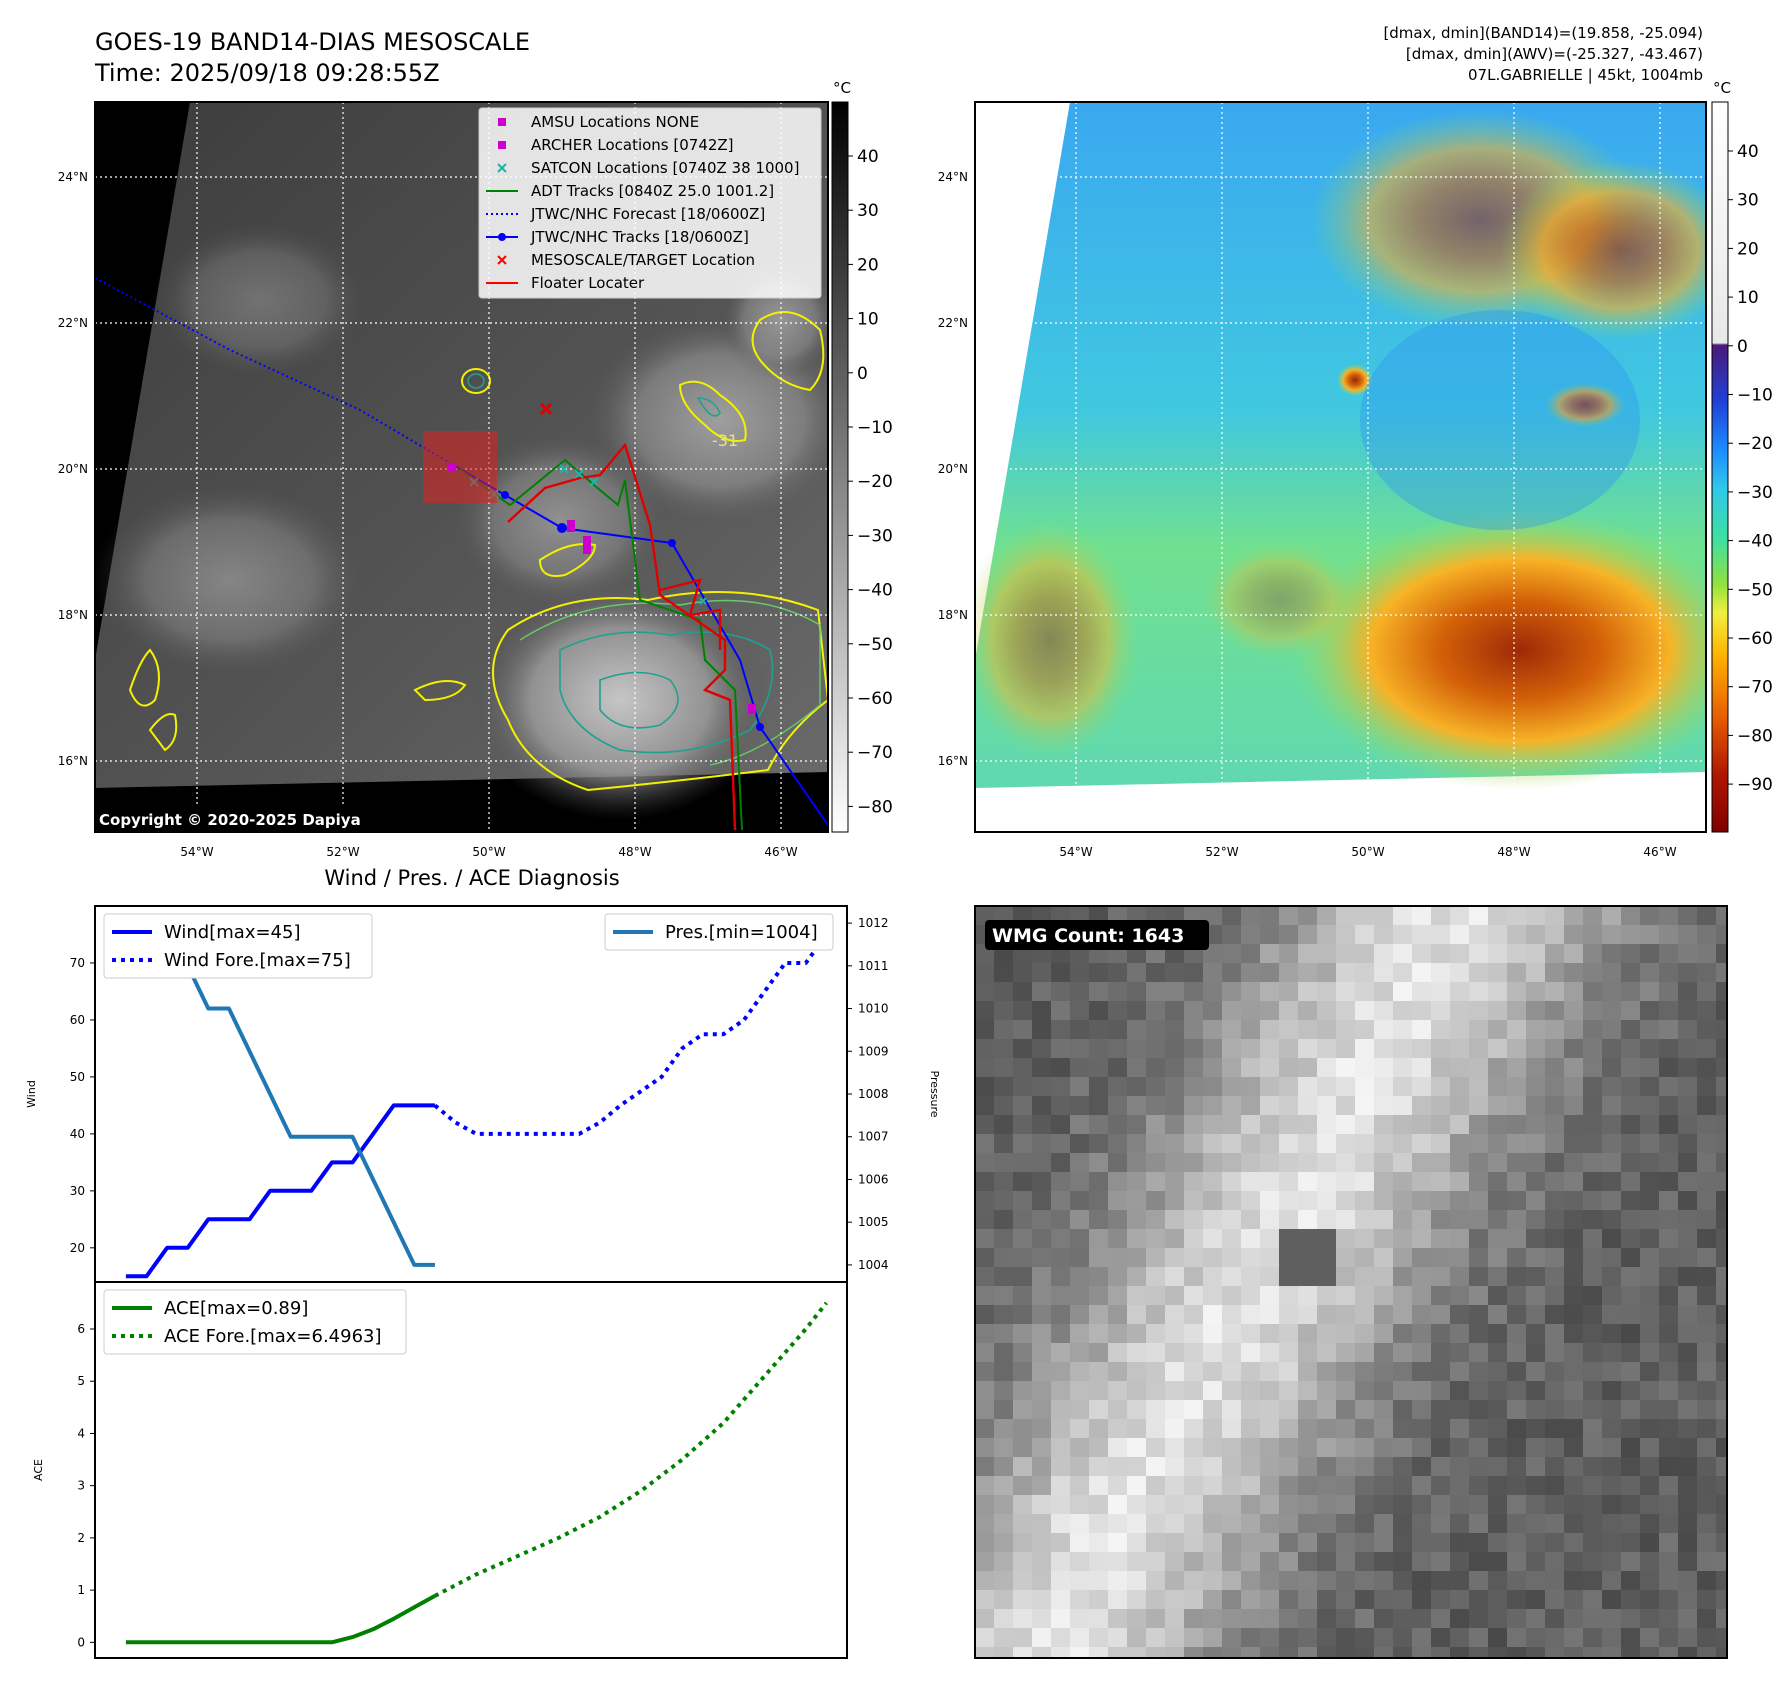  Describe the element at coordinates (842, 88) in the screenshot. I see `colorbar-unit: °C` at that location.